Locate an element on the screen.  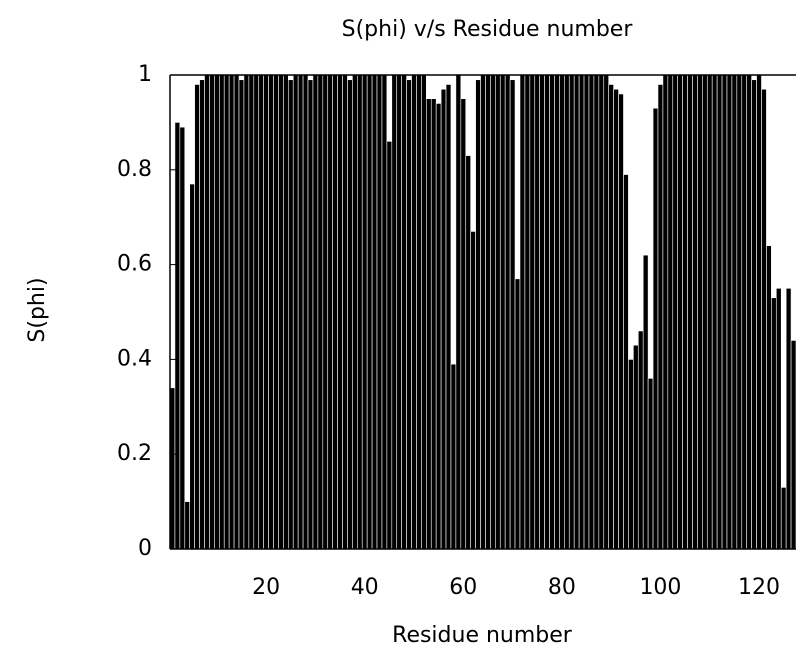
x-tick-label: 40 is located at coordinates (365, 587).